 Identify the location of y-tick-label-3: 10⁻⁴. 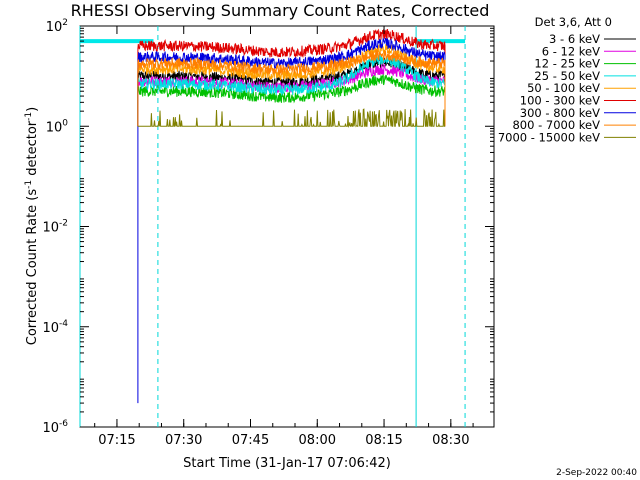
(55, 327).